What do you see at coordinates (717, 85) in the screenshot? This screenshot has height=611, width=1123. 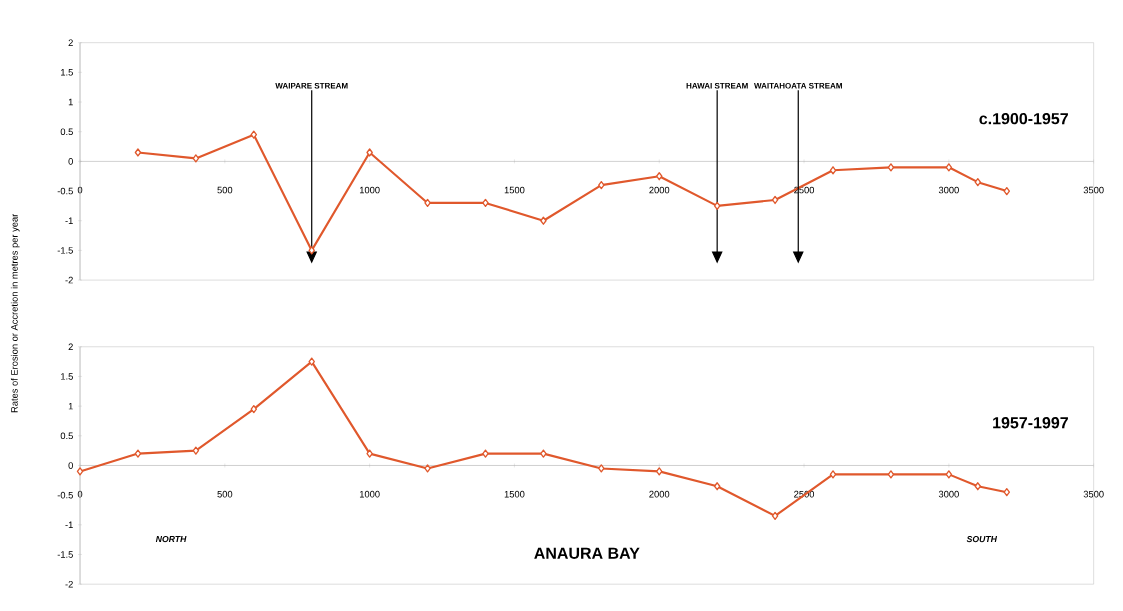 I see `ref-line-label: HAWAI STREAM` at bounding box center [717, 85].